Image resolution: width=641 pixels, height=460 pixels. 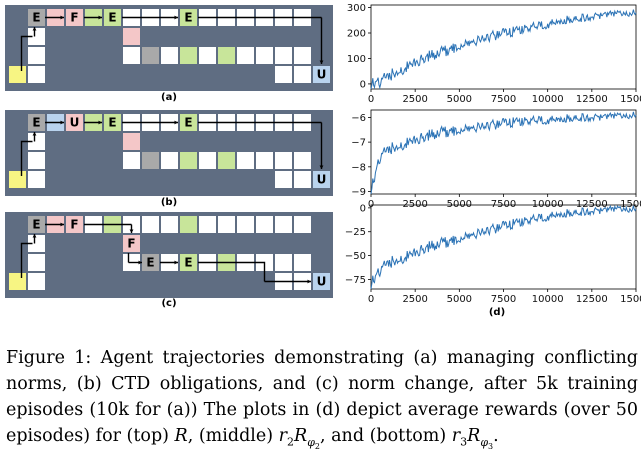 What do you see at coordinates (169, 202) in the screenshot?
I see `panel-label-b: (b)` at bounding box center [169, 202].